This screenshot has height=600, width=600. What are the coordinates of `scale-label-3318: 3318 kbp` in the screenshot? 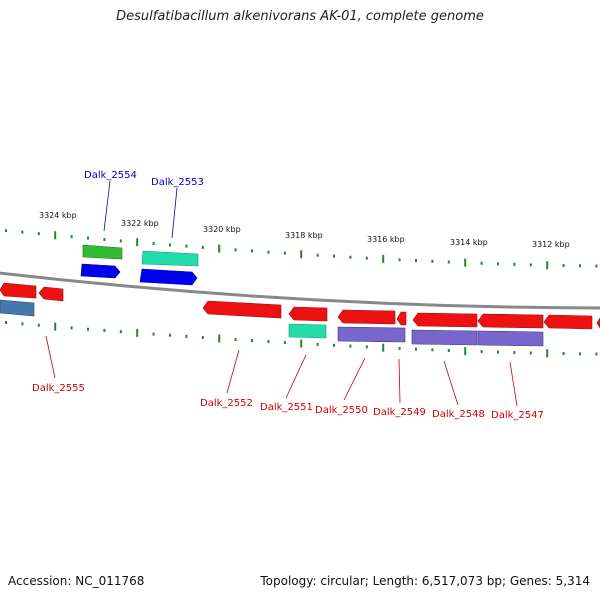 It's located at (304, 235).